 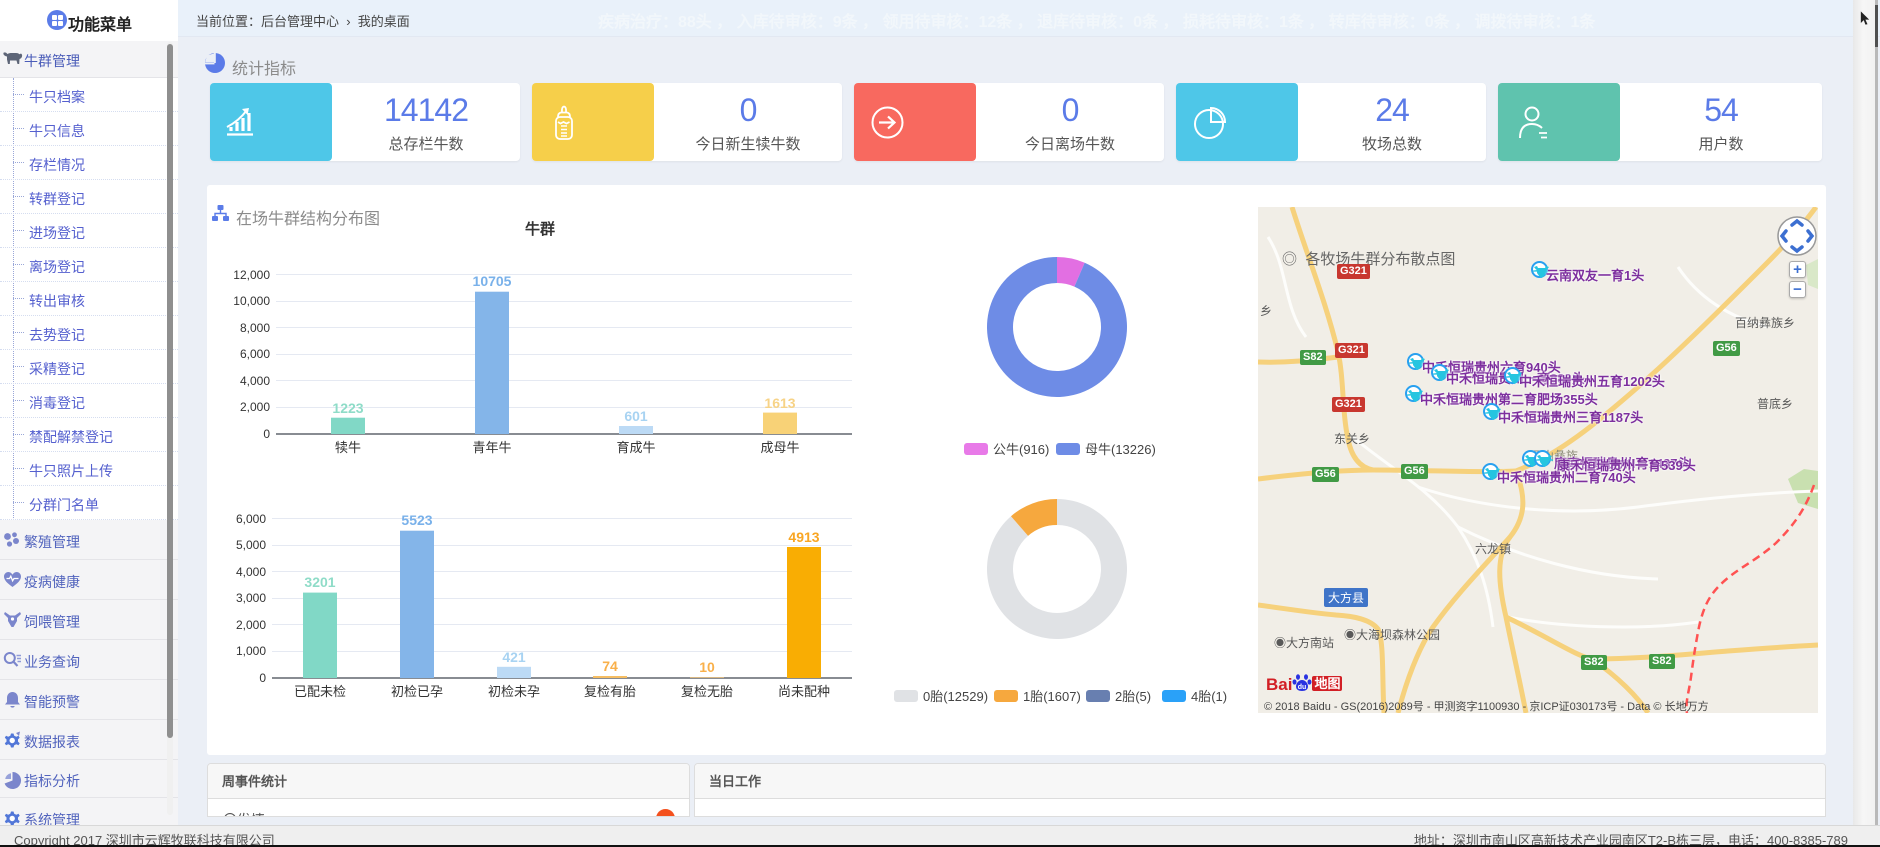 I want to click on svg-text: 青年牛, so click(x=491, y=447).